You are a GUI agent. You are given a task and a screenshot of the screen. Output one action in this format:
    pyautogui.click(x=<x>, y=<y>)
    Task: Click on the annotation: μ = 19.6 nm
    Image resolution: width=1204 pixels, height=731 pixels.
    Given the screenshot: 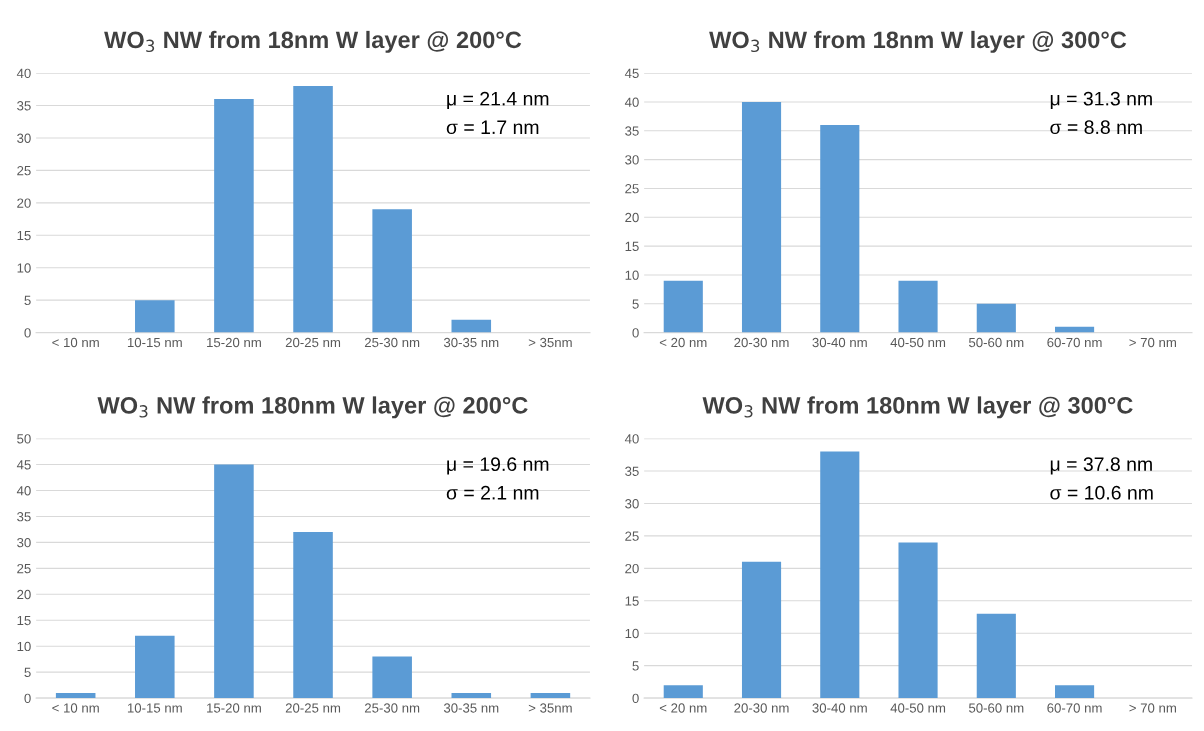 What is the action you would take?
    pyautogui.click(x=498, y=466)
    